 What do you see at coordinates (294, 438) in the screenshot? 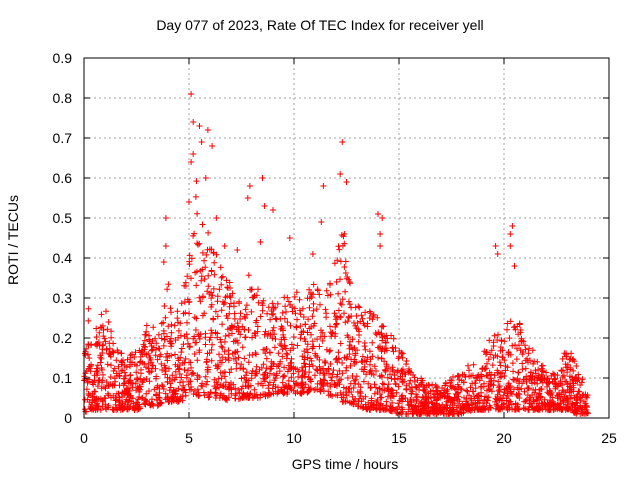
I see `x-tick-label: 10` at bounding box center [294, 438].